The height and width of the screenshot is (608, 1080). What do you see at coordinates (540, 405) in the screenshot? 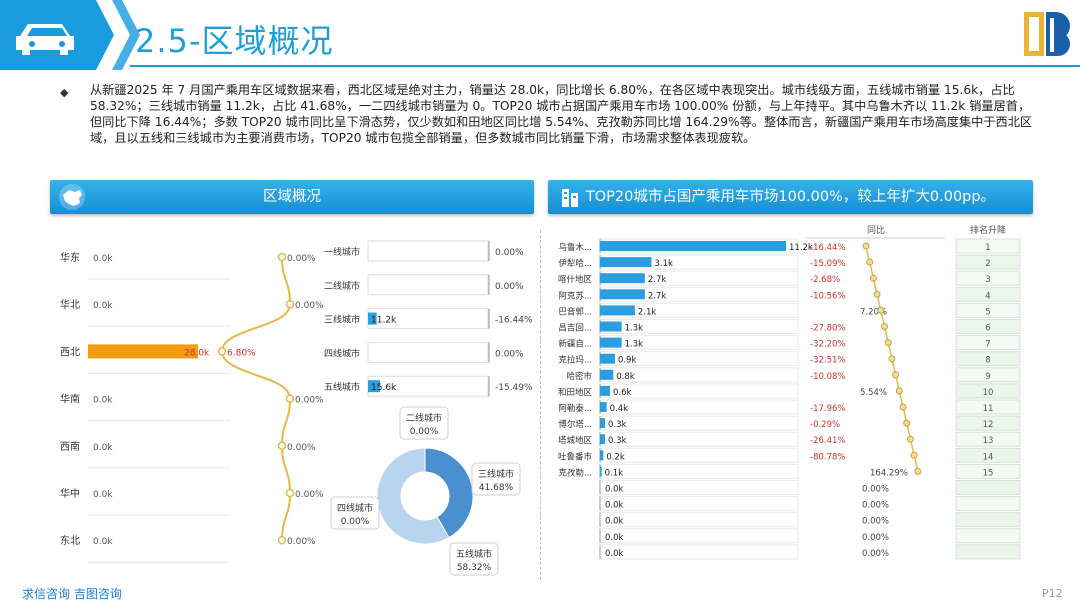
I see `panel-divider` at bounding box center [540, 405].